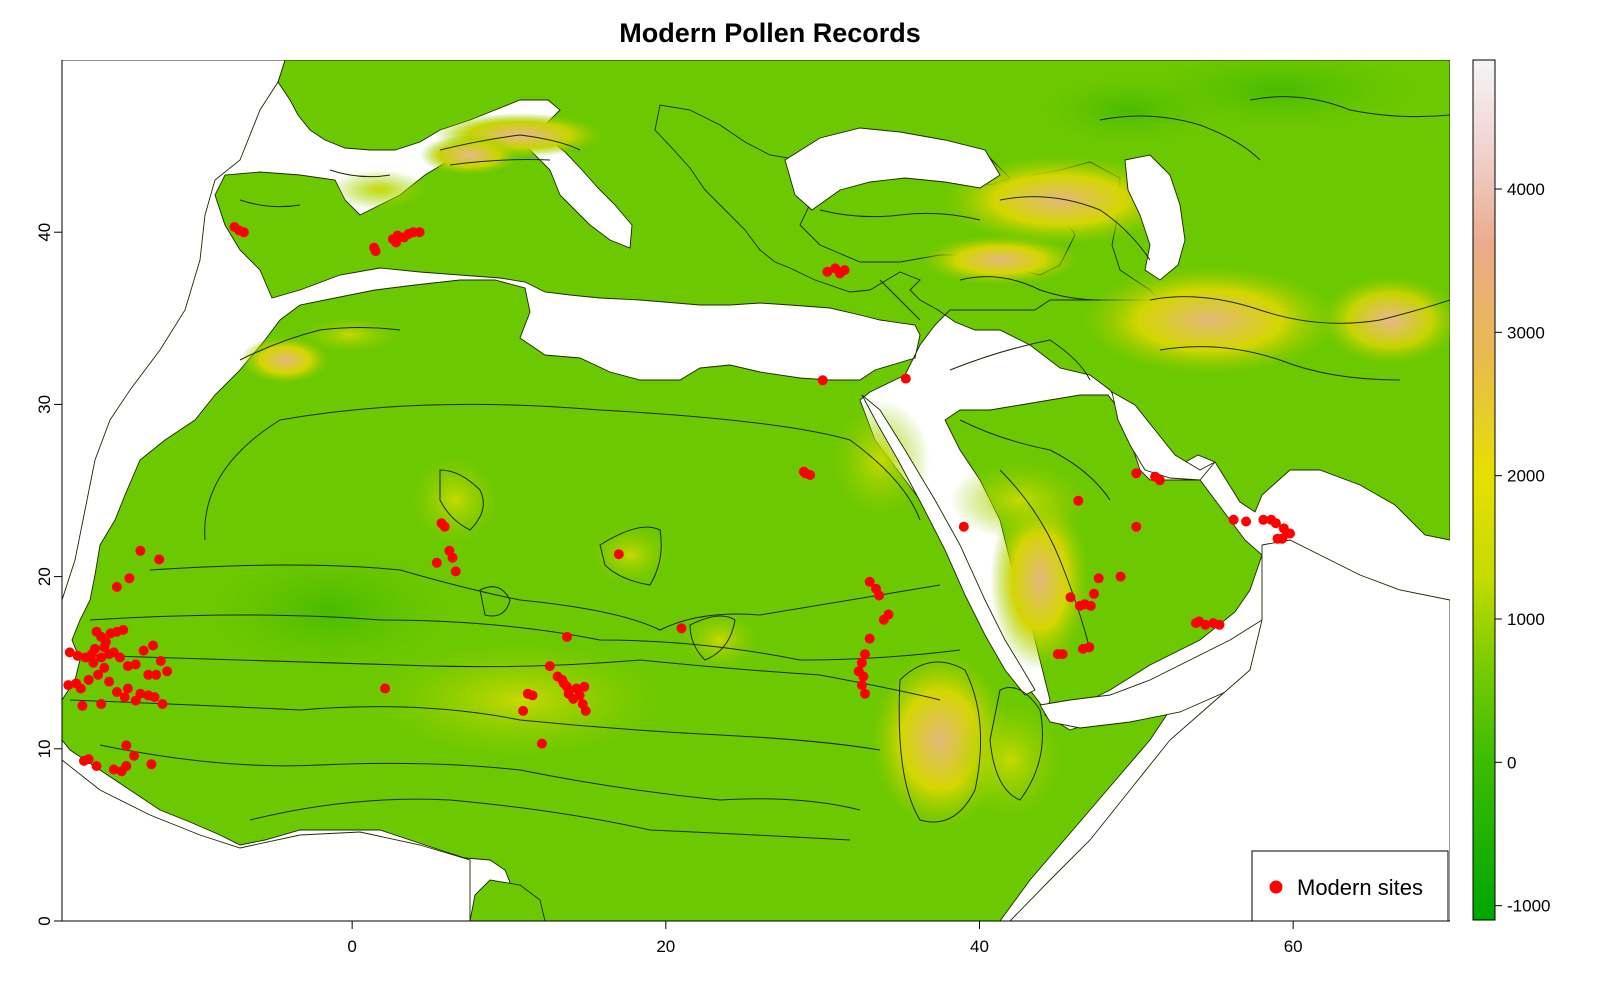 This screenshot has height=1000, width=1600. Describe the element at coordinates (1526, 476) in the screenshot. I see `colorbar-tick-label: 2000` at that location.